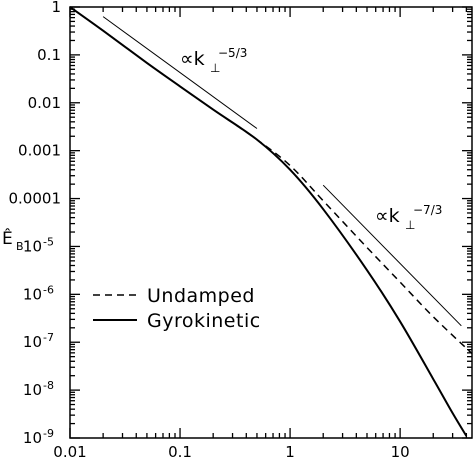  What do you see at coordinates (35, 199) in the screenshot?
I see `y-tick-label: 0.0001` at bounding box center [35, 199].